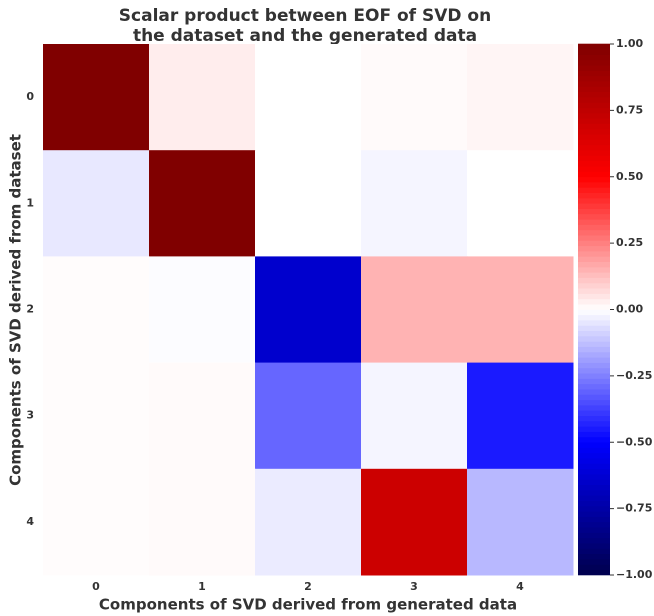  Describe the element at coordinates (30, 415) in the screenshot. I see `y-tick-label: 3` at that location.